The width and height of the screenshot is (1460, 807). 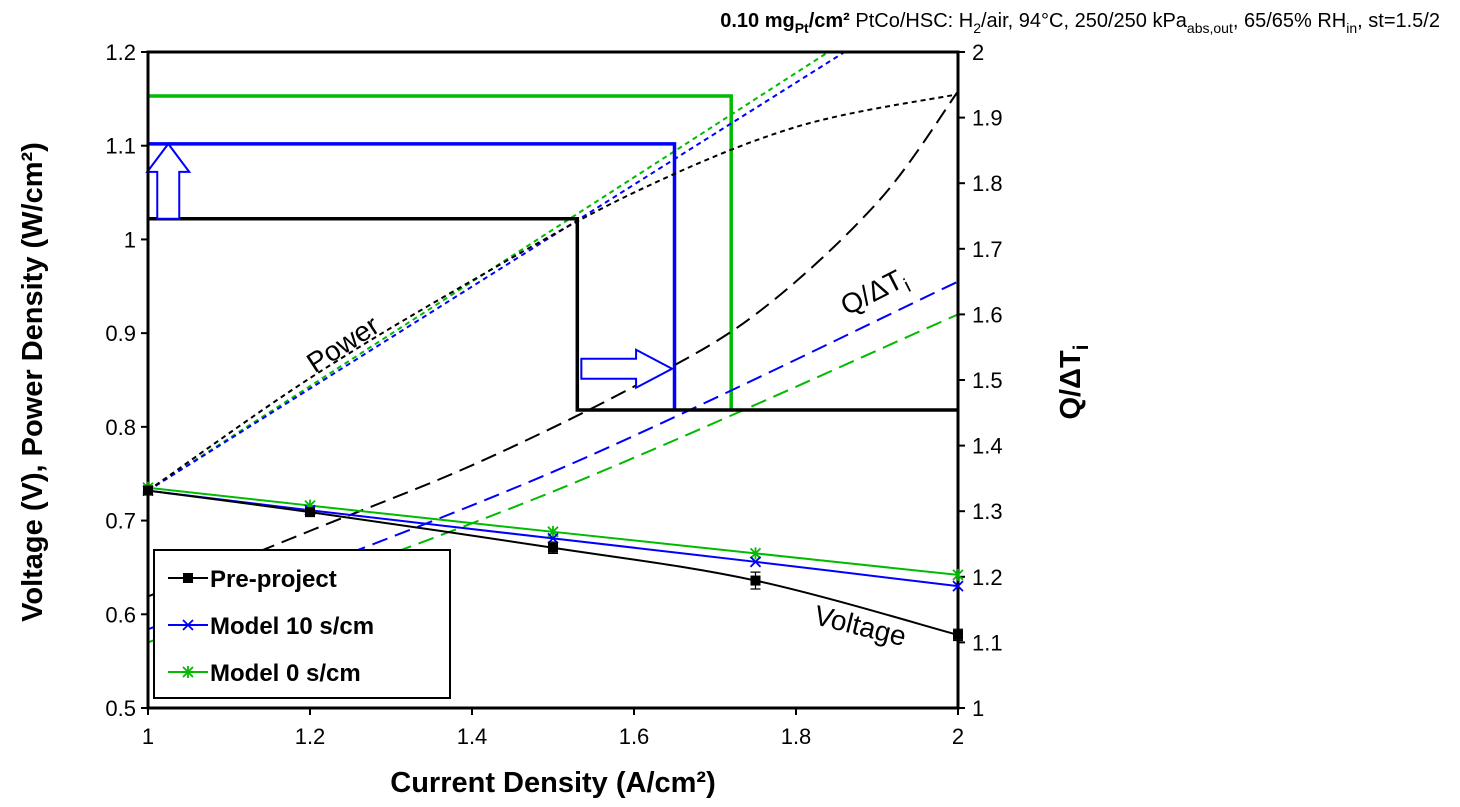 I want to click on x-axis-title: Current Density (A/cm²), so click(x=553, y=783).